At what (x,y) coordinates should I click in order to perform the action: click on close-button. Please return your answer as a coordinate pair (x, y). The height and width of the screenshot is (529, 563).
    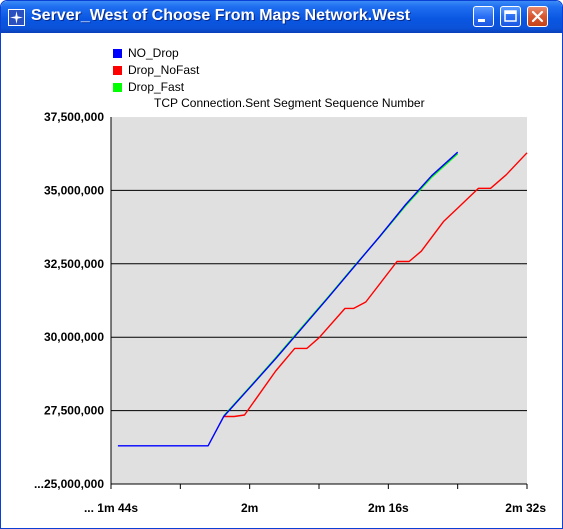
    Looking at the image, I should click on (537, 16).